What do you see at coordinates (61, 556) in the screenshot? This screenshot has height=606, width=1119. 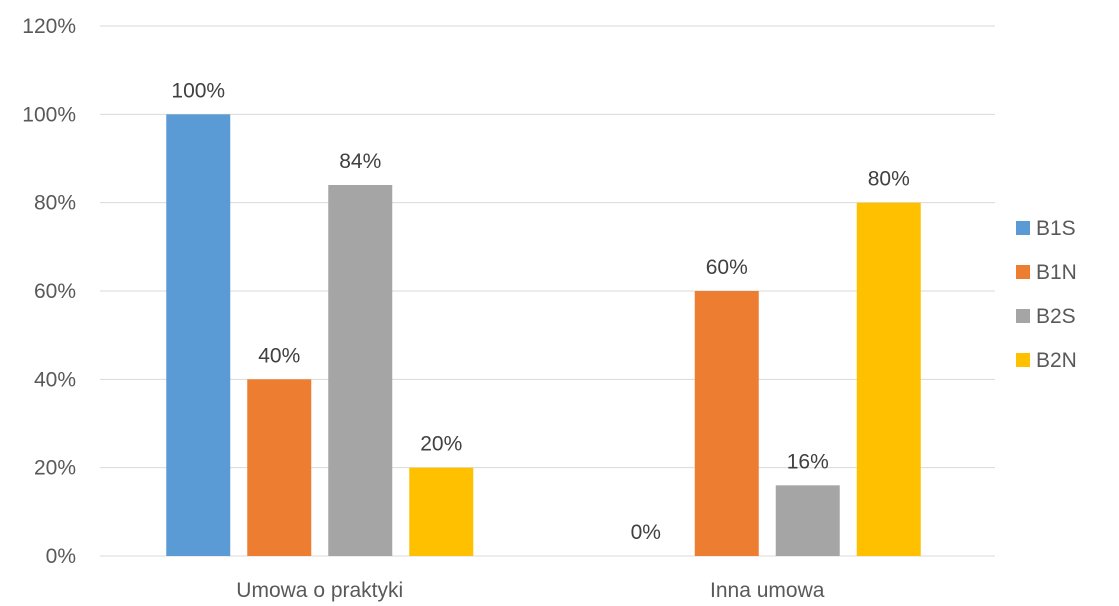 I see `y-tick-label: 0%` at bounding box center [61, 556].